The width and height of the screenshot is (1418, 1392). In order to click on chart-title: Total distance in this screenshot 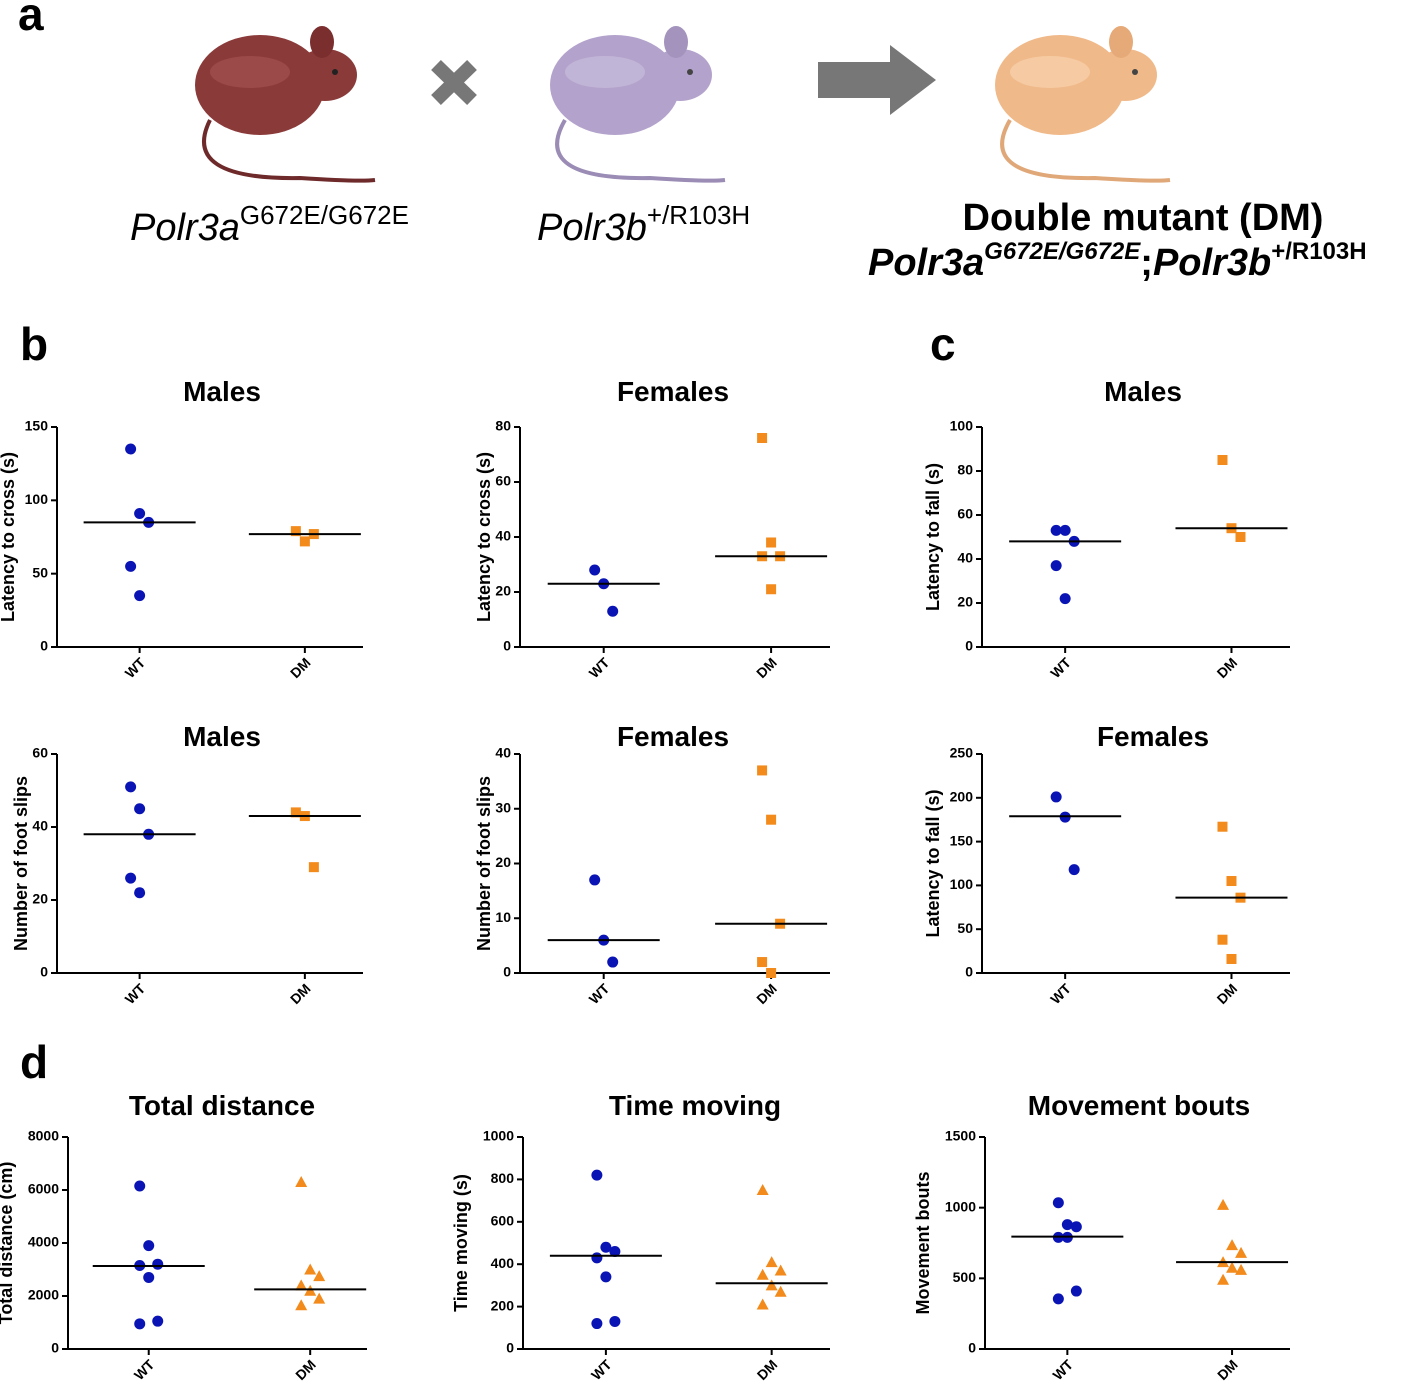, I will do `click(222, 1105)`.